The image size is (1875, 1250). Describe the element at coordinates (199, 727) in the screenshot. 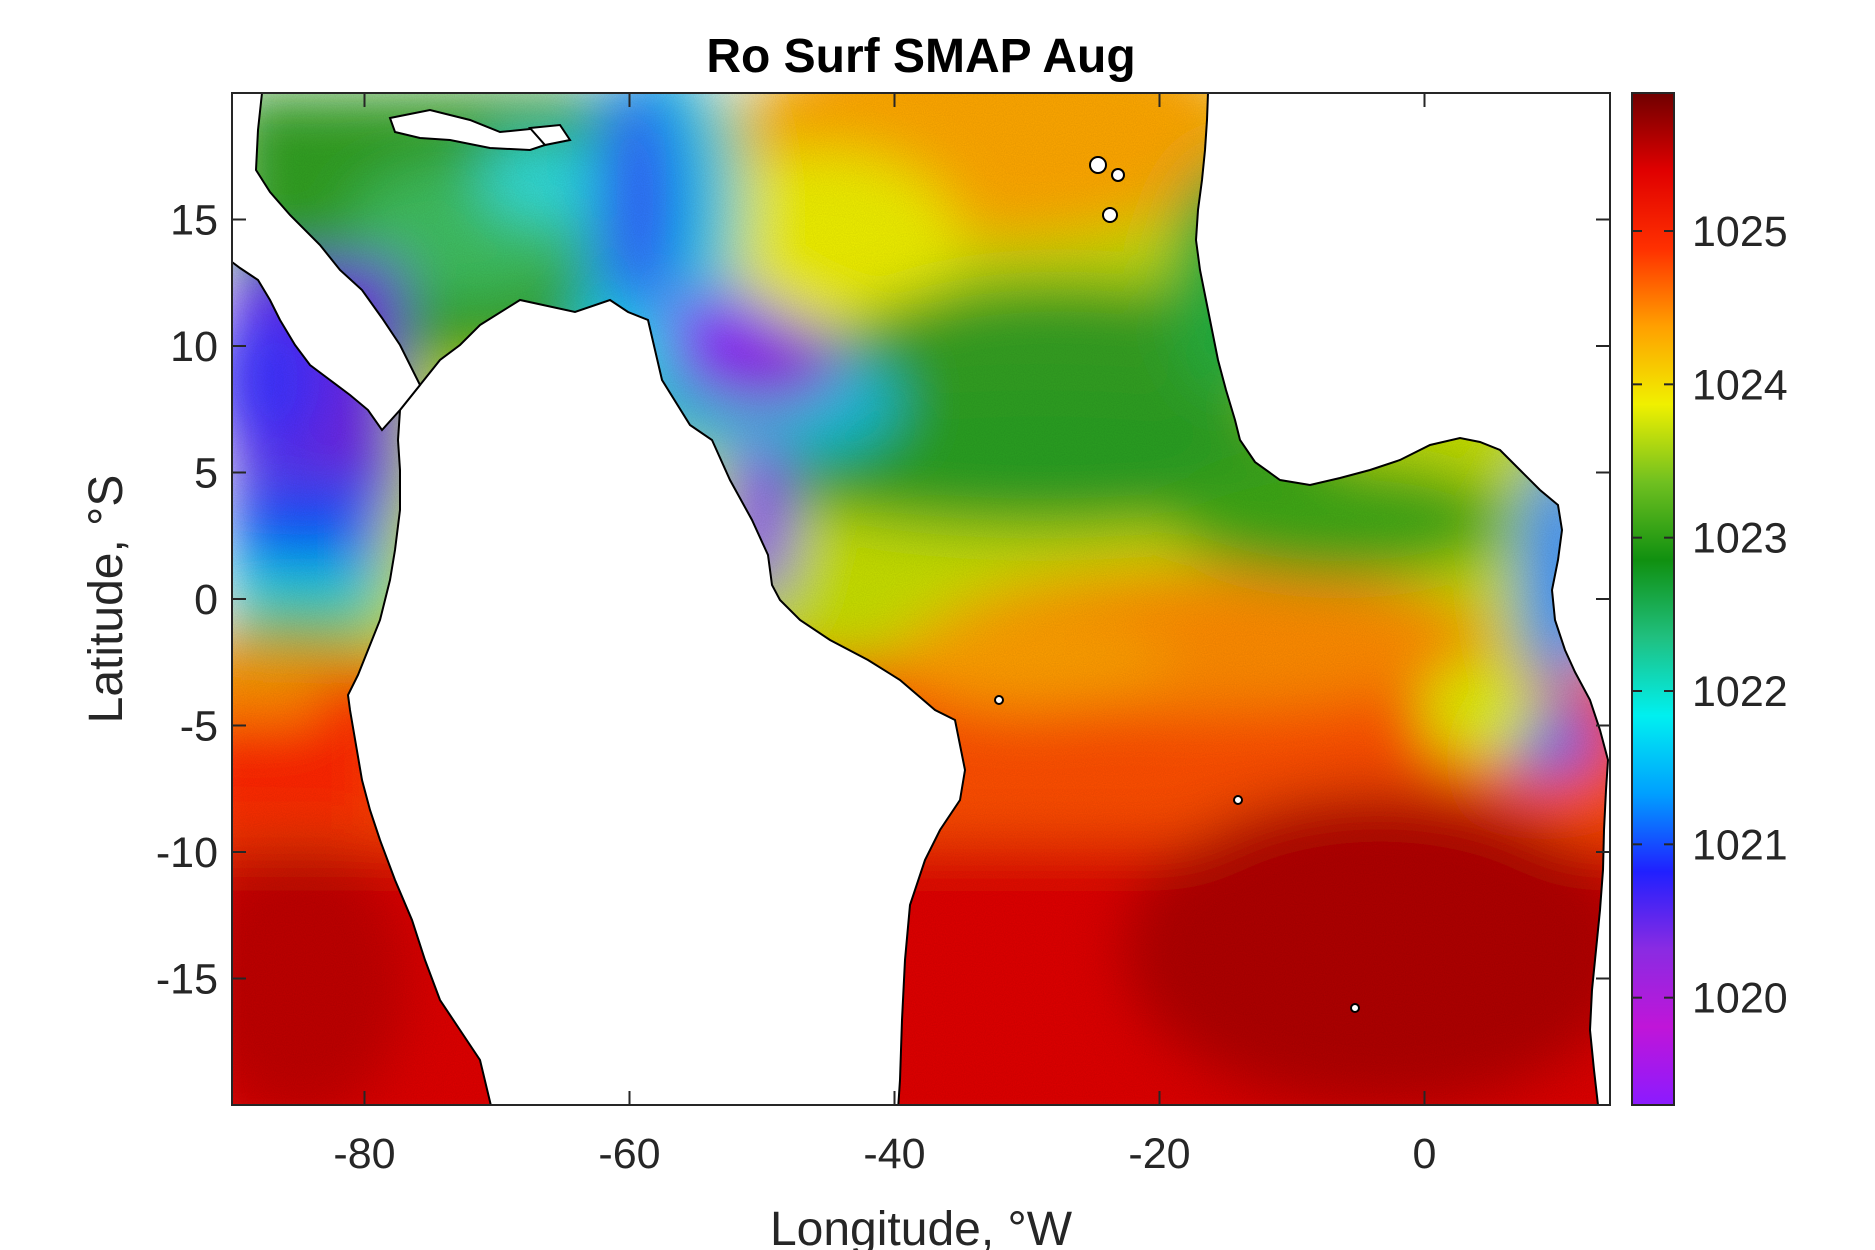

I see `y-tick-label: -5` at that location.